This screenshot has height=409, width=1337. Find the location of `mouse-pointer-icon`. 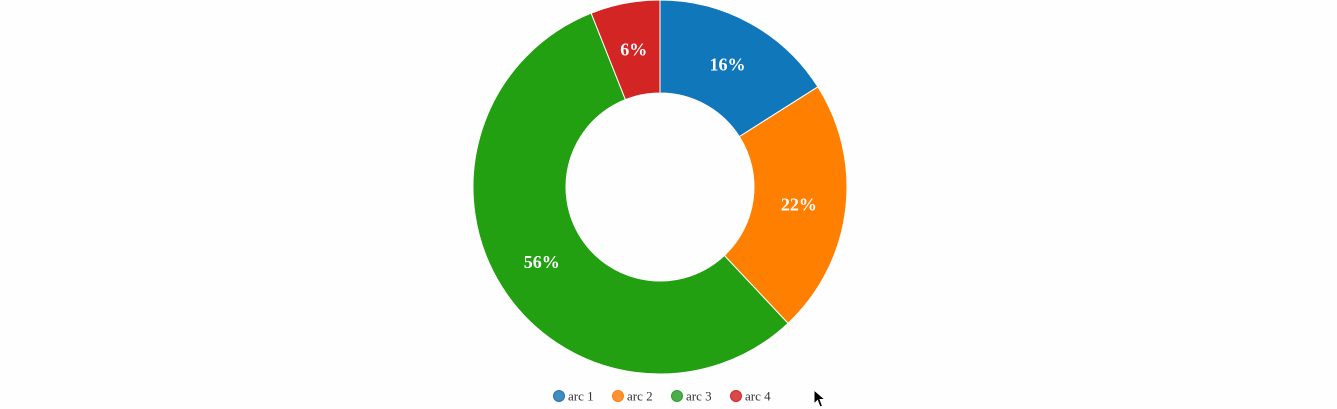

mouse-pointer-icon is located at coordinates (820, 398).